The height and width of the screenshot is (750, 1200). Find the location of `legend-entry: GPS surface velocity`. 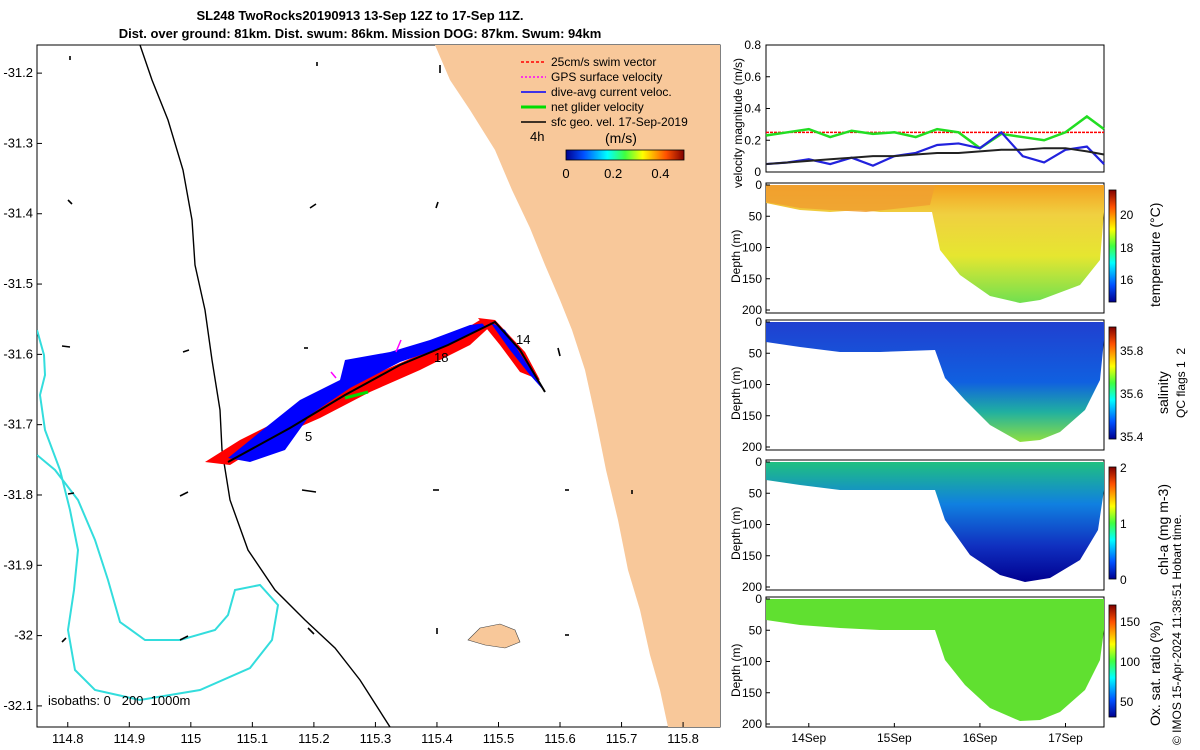

legend-entry: GPS surface velocity is located at coordinates (606, 77).